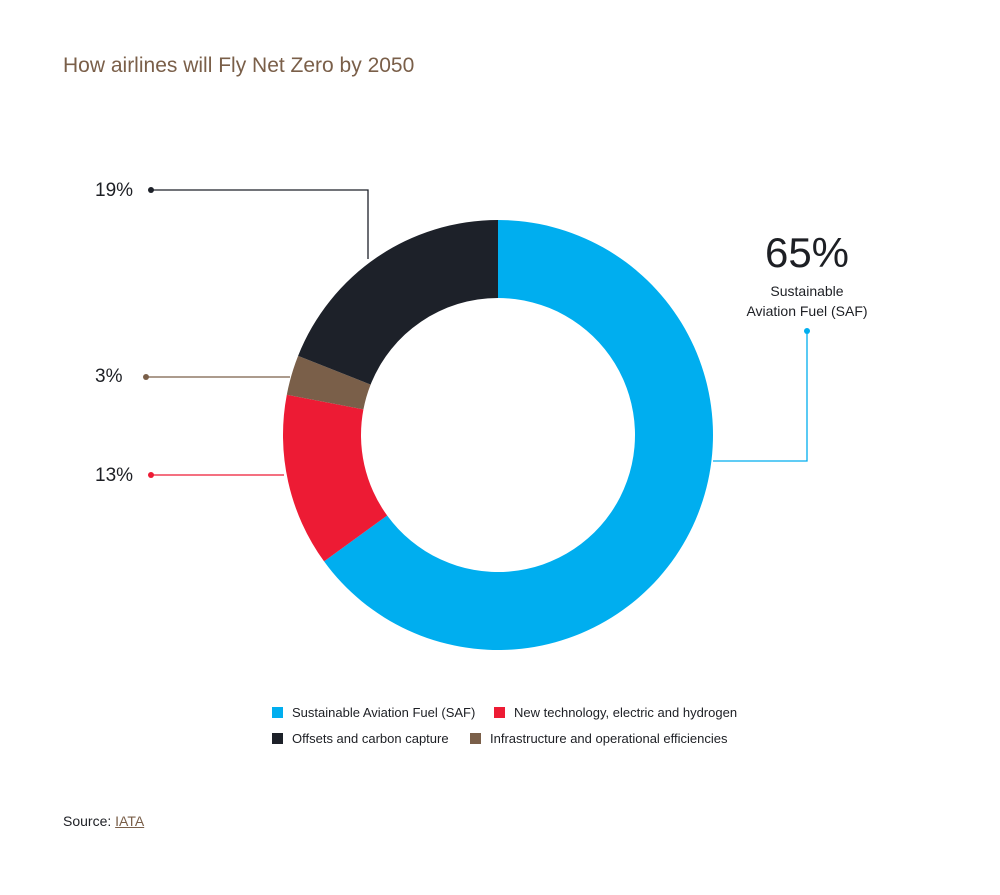  What do you see at coordinates (499, 712) in the screenshot?
I see `legend-swatch-new-technology` at bounding box center [499, 712].